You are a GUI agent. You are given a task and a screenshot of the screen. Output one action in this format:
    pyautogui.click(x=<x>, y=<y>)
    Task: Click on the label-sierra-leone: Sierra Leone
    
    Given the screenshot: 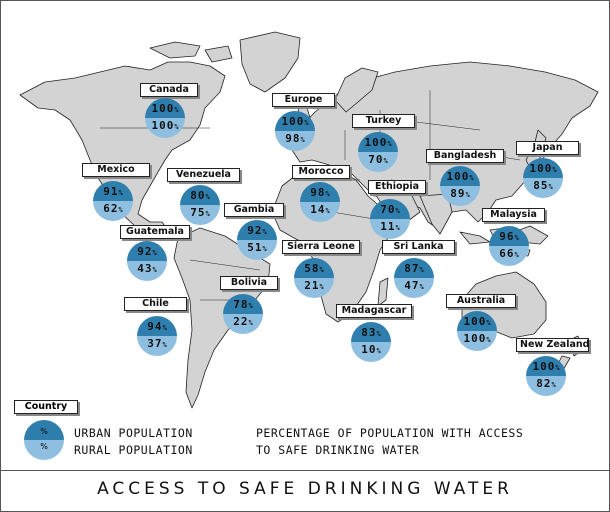 What is the action you would take?
    pyautogui.click(x=321, y=247)
    